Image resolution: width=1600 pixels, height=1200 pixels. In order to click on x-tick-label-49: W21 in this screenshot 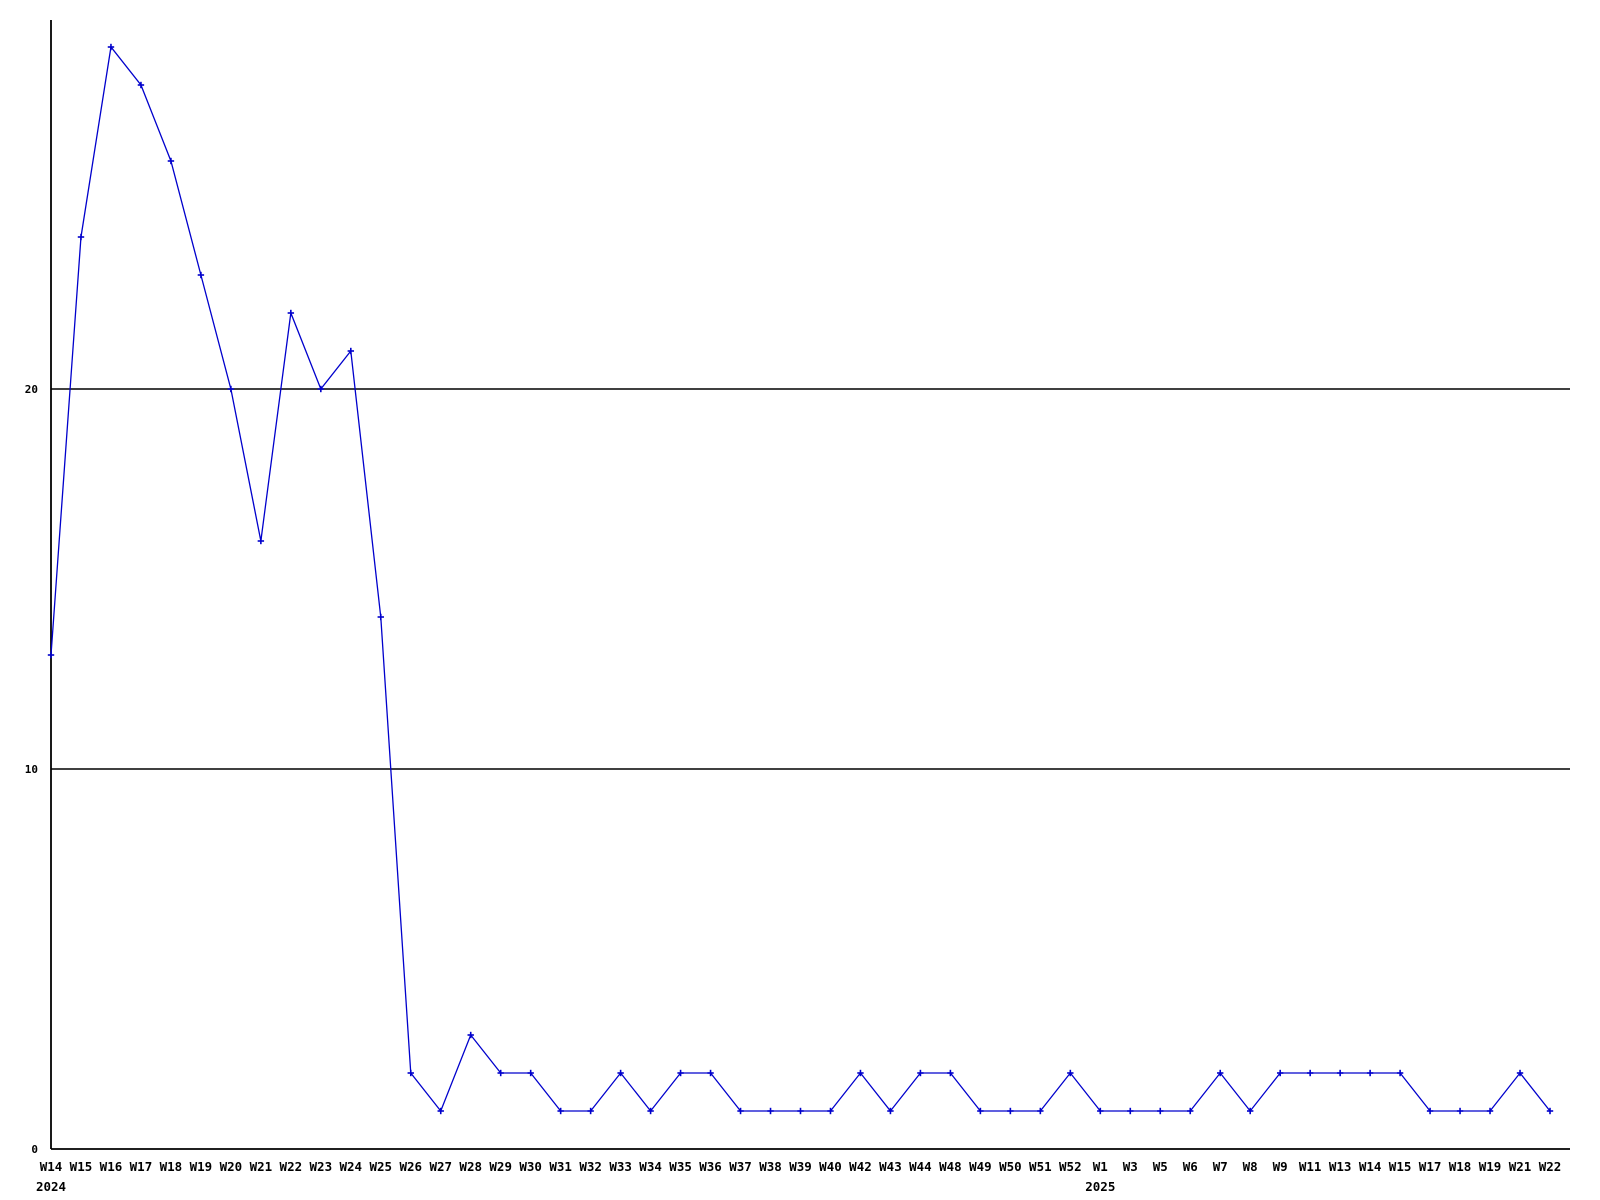, I will do `click(1520, 1166)`.